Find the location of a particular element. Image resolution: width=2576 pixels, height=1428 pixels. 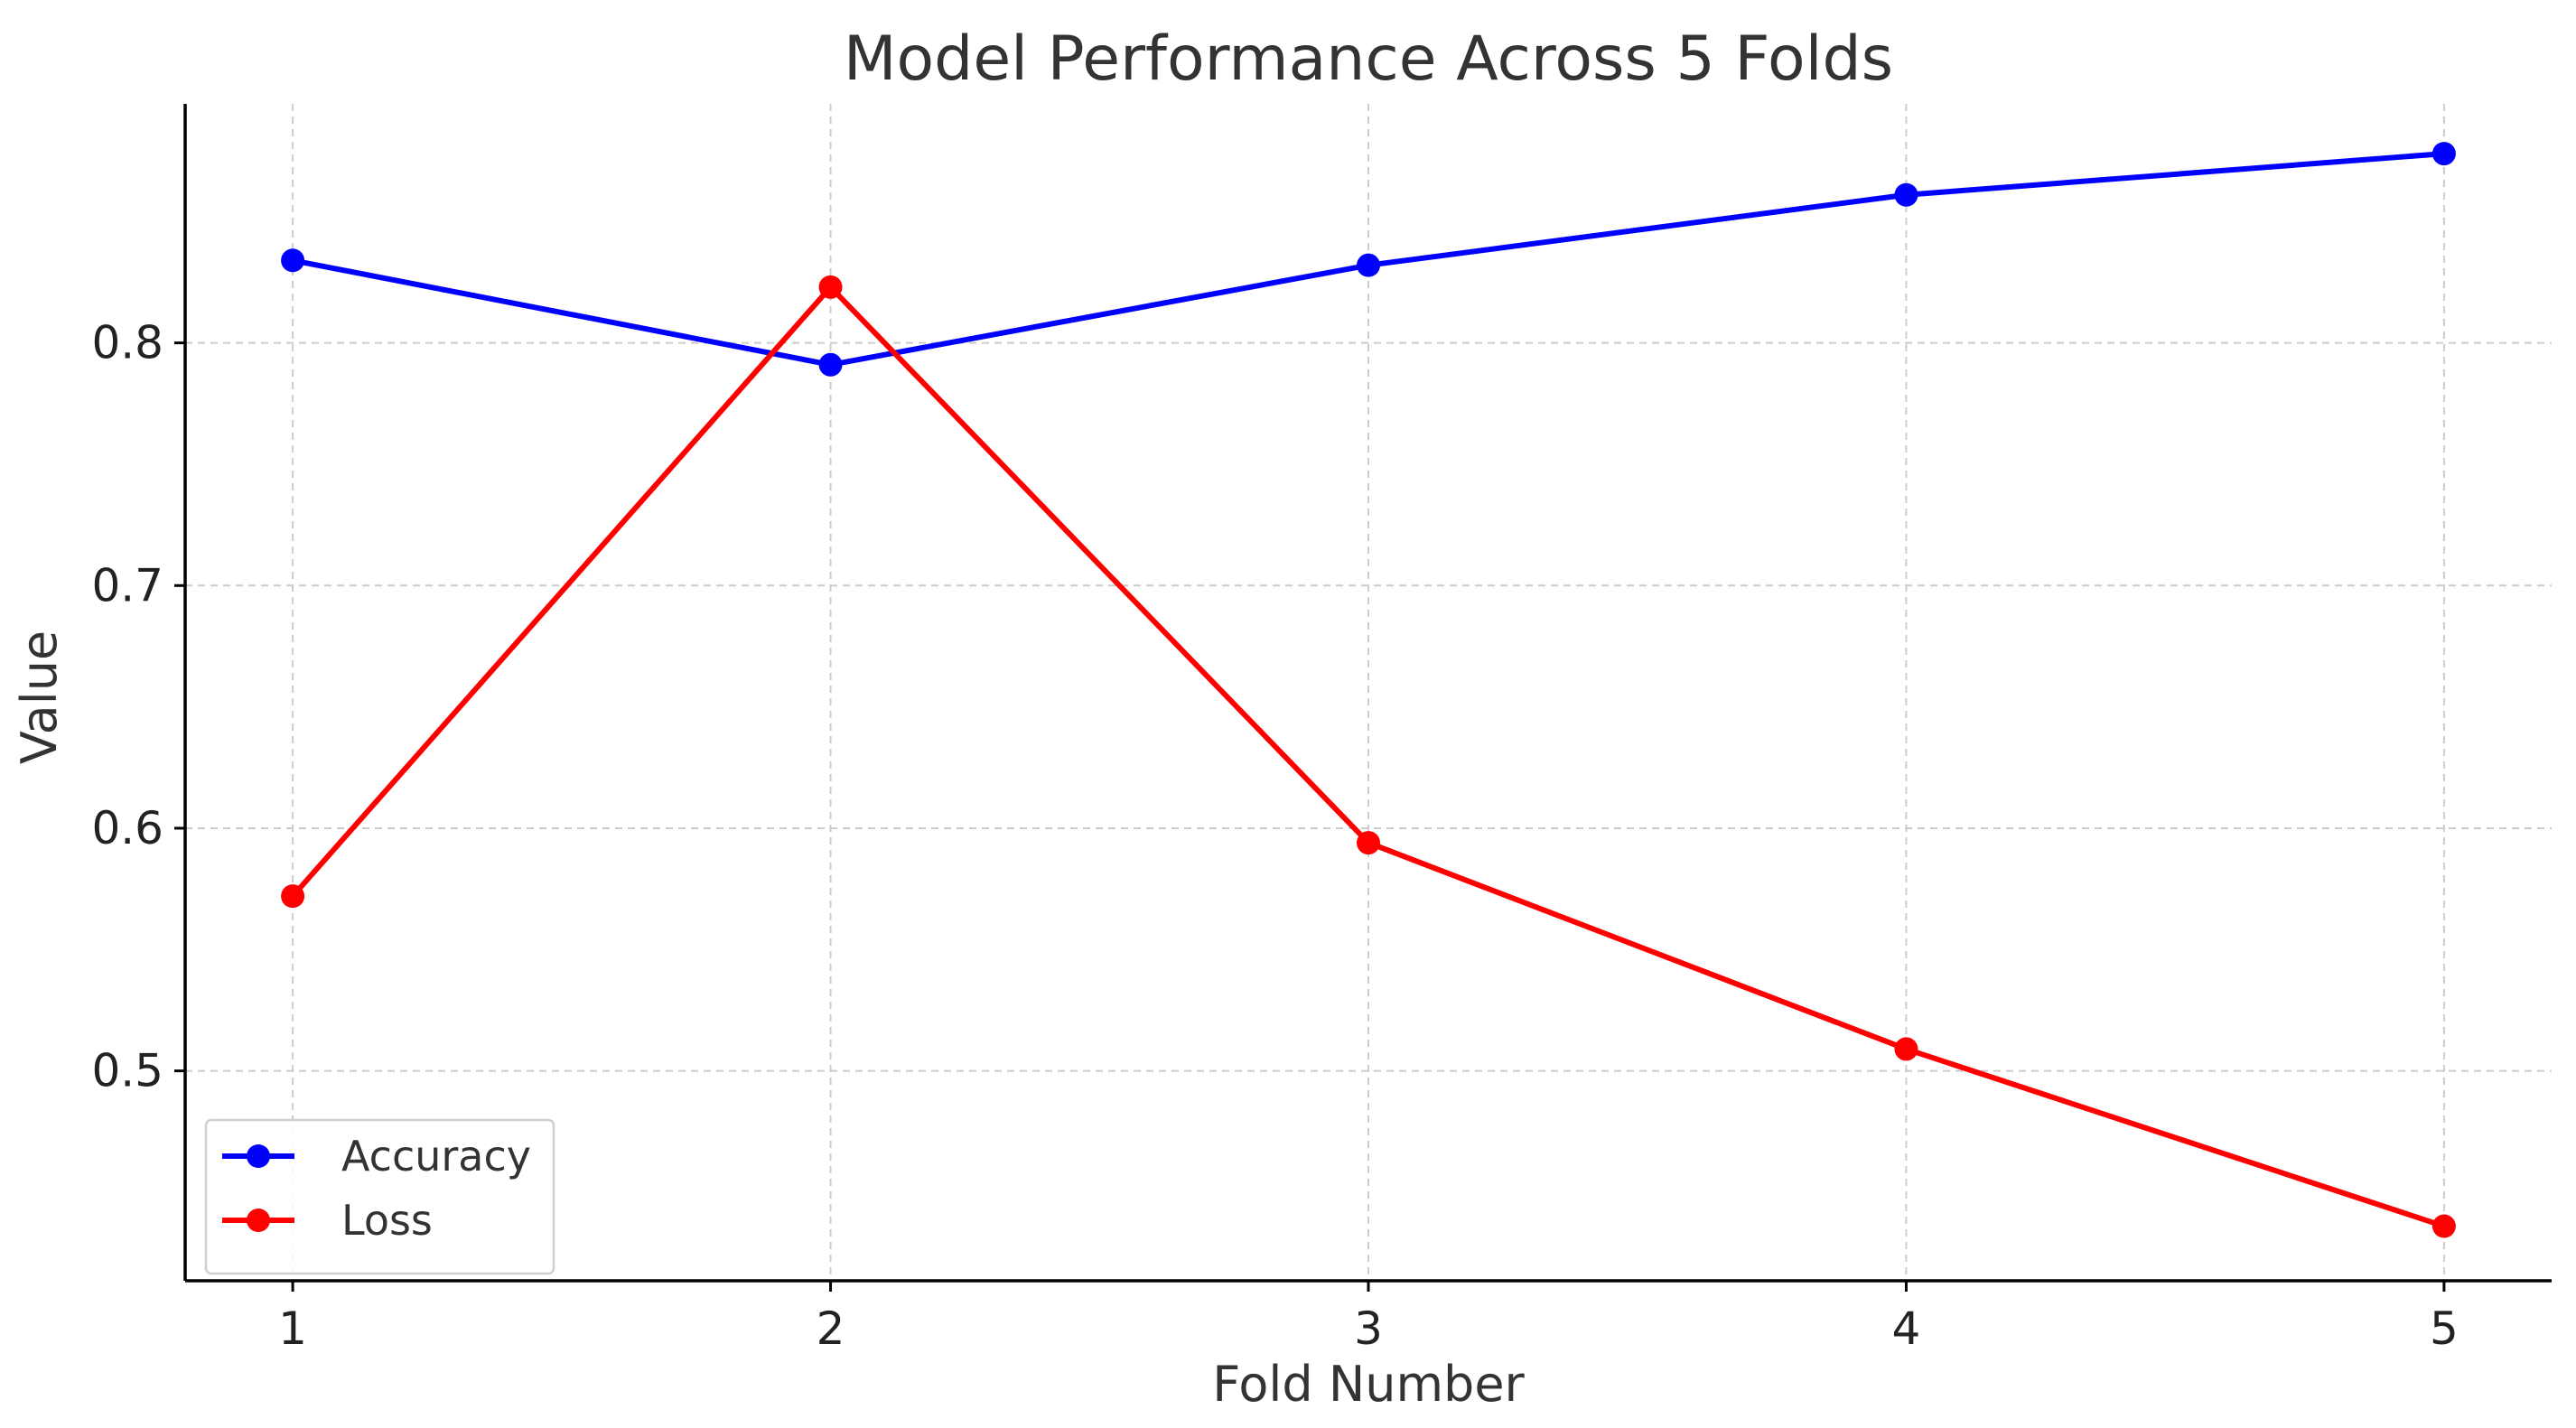

x-axis-label: Fold Number is located at coordinates (1368, 1384).